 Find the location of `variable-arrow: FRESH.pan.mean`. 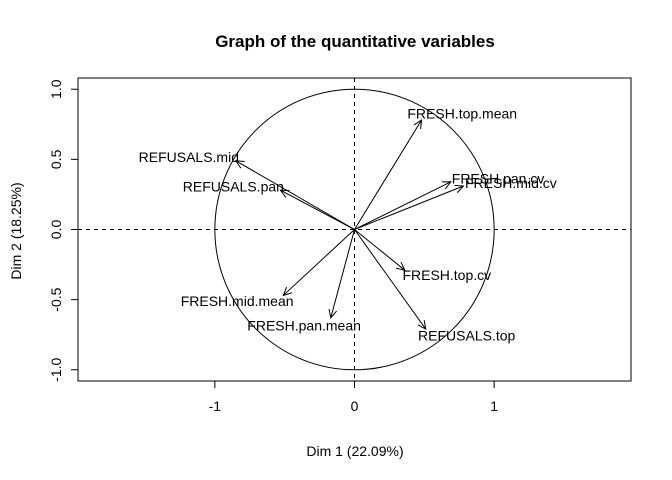

variable-arrow: FRESH.pan.mean is located at coordinates (304, 281).